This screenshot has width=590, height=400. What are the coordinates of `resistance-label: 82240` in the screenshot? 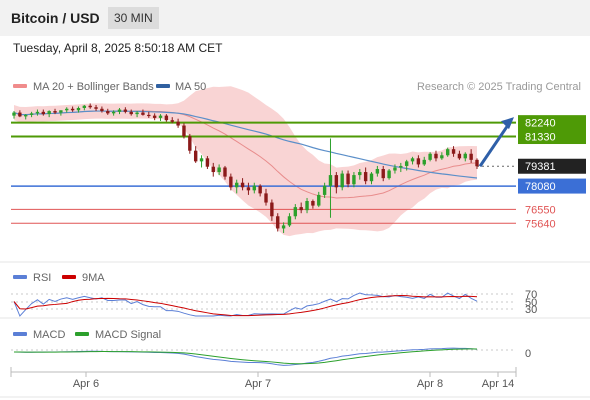 It's located at (540, 124).